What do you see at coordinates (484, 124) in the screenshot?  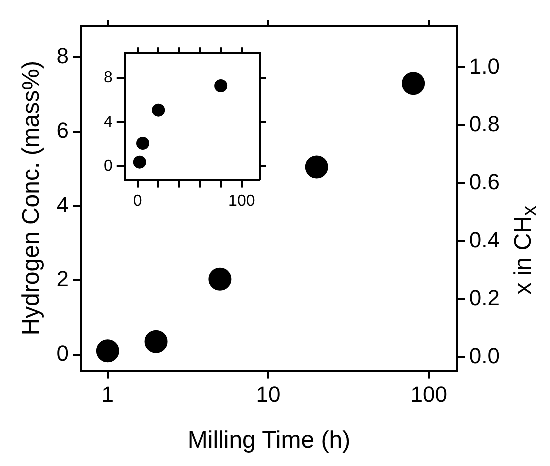 I see `y2-tick-label: 0.8` at bounding box center [484, 124].